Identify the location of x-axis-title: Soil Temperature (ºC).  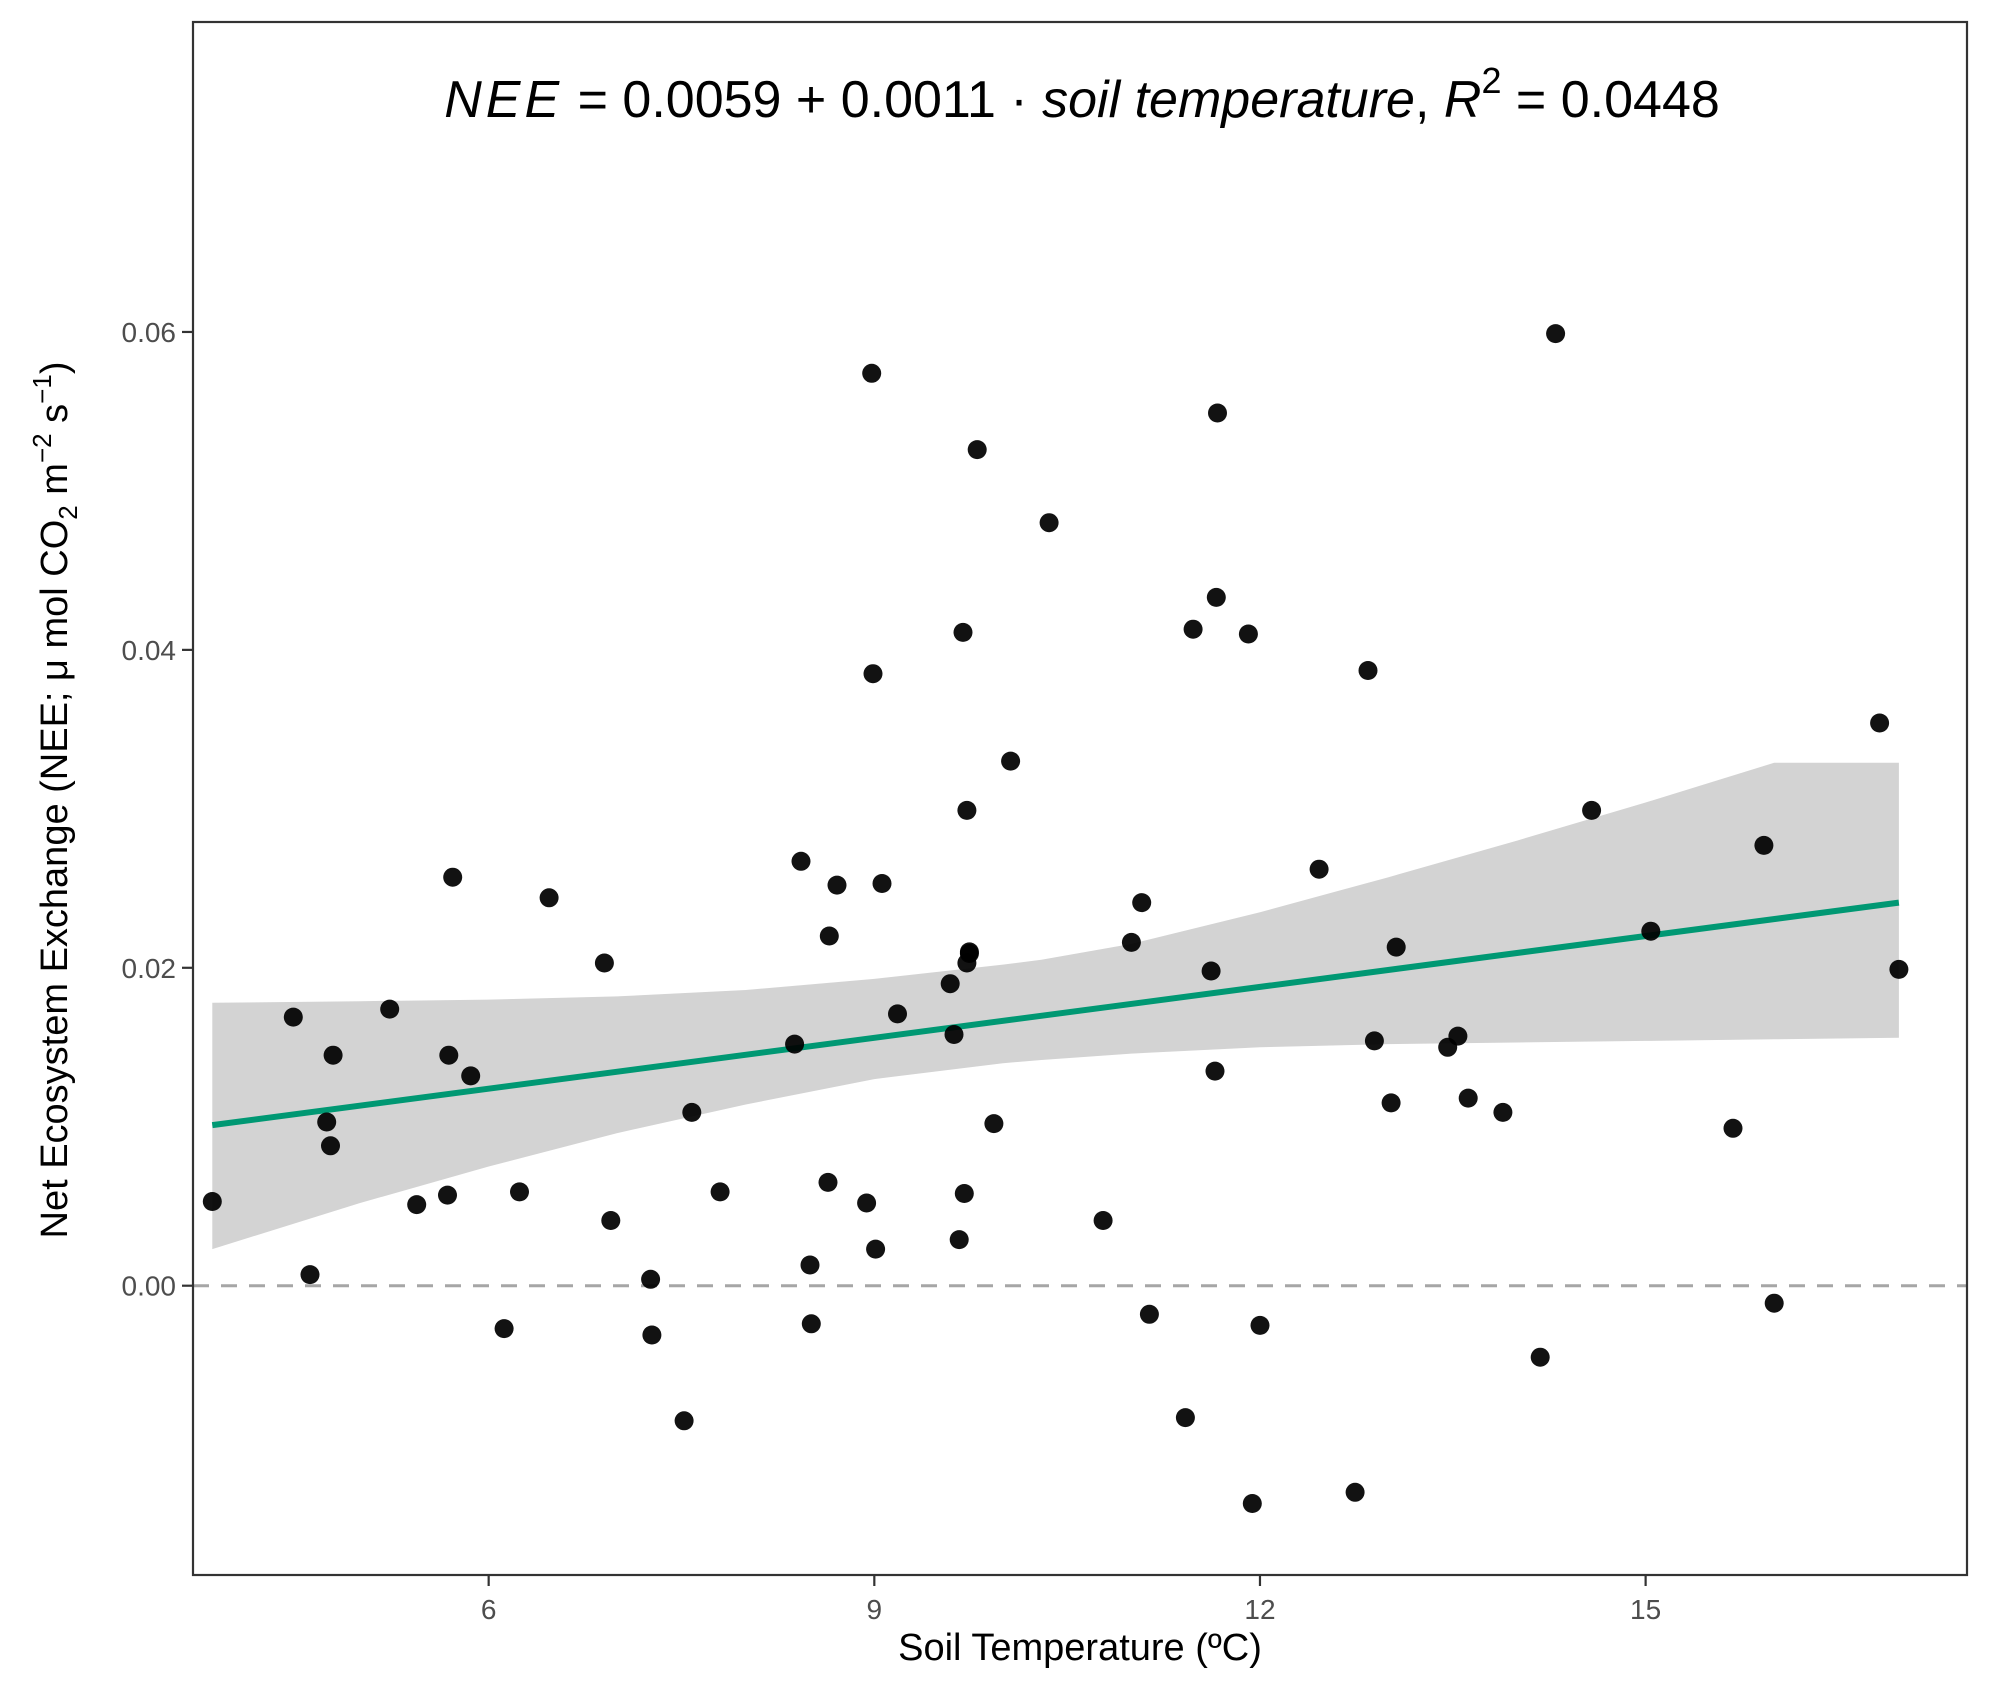
(1080, 1648).